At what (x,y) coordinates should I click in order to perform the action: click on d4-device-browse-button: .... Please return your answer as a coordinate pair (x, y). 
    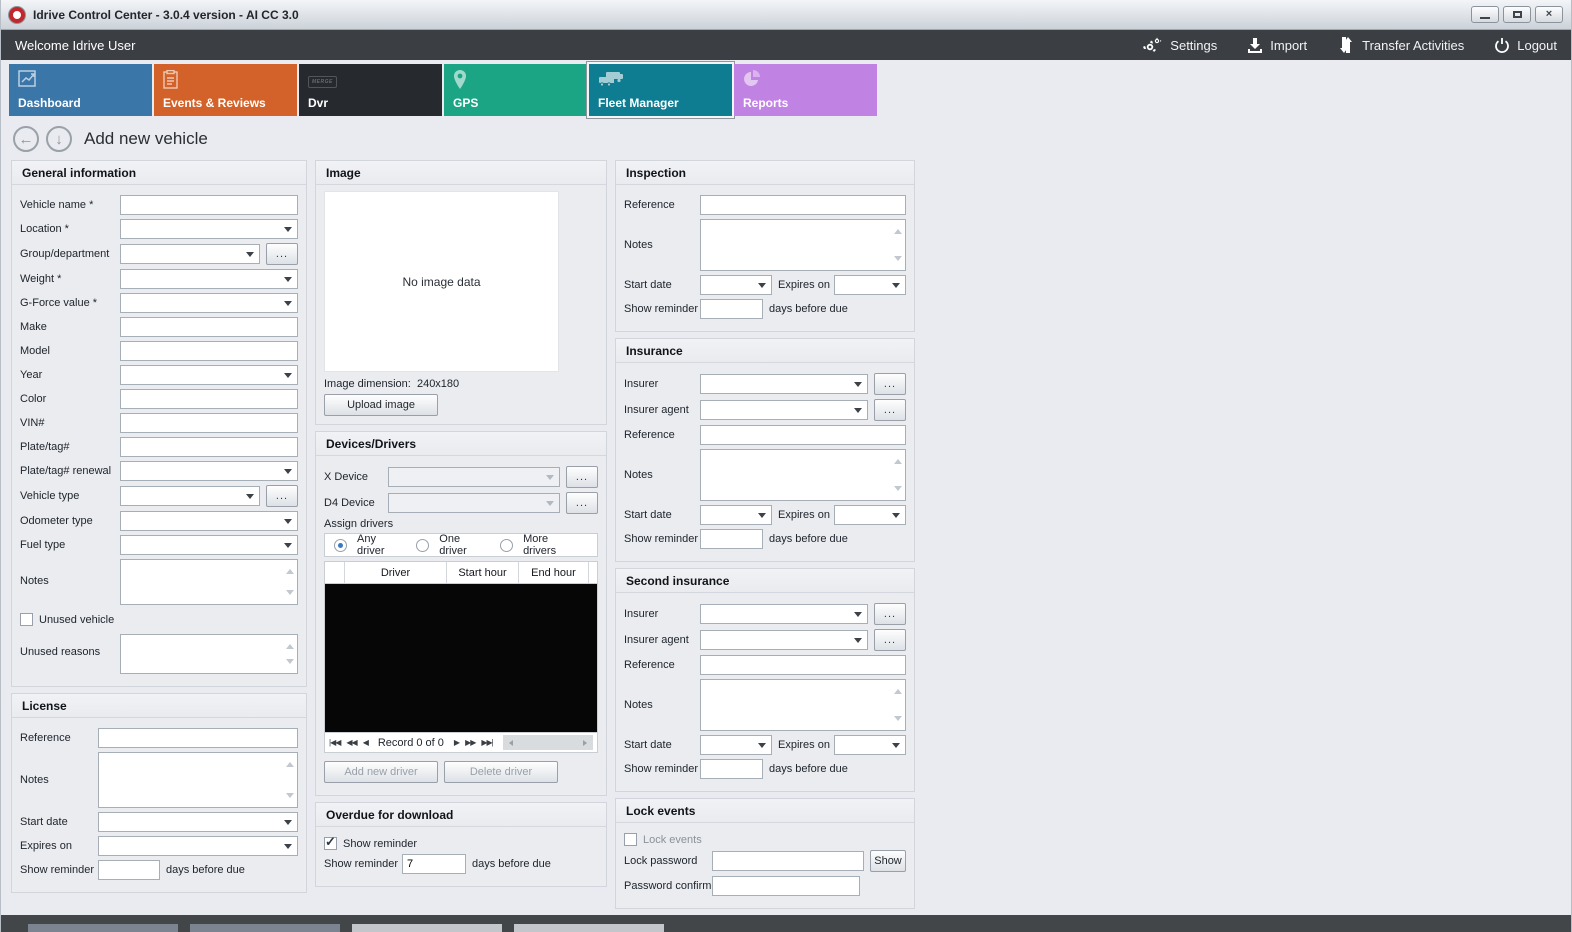
    Looking at the image, I should click on (582, 503).